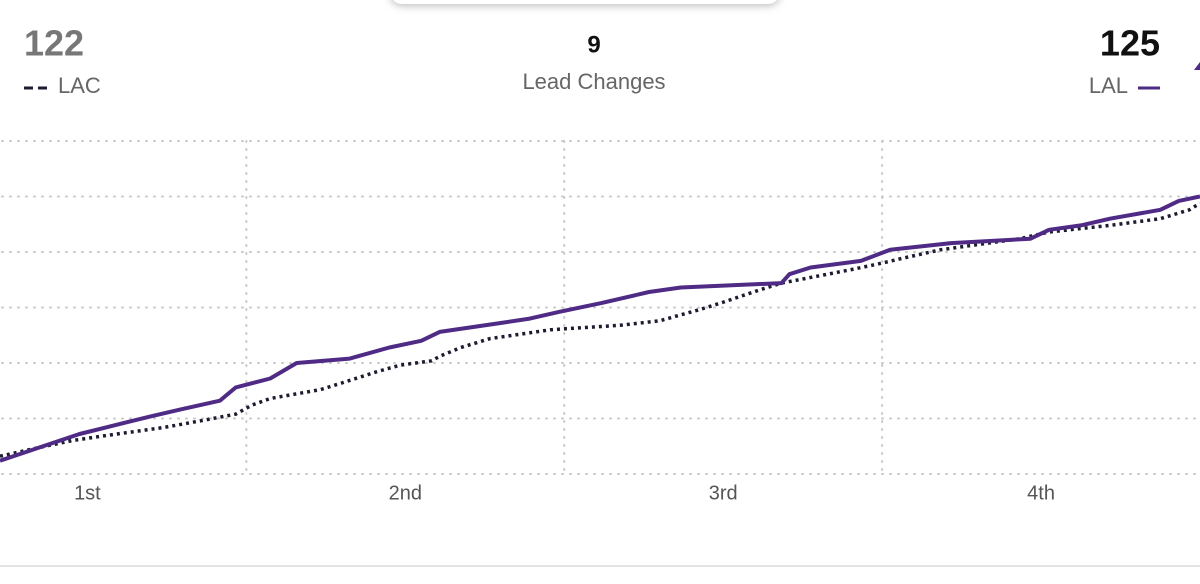 The image size is (1200, 584). I want to click on logo-fragment, so click(1197, 66).